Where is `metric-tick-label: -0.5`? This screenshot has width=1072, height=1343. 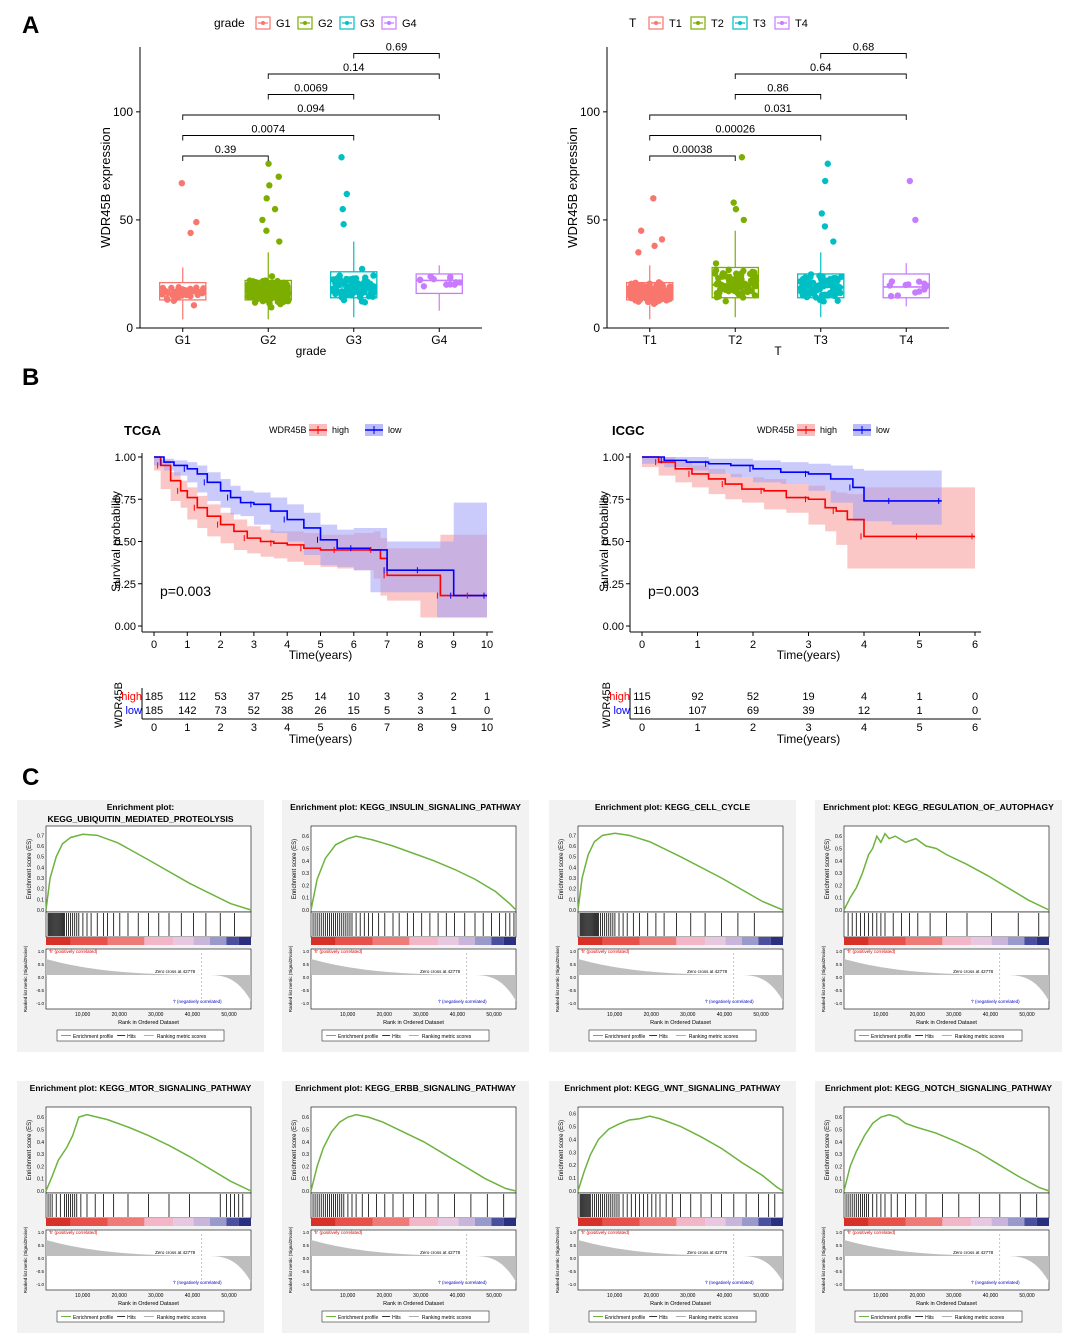
metric-tick-label: -0.5 is located at coordinates (838, 990).